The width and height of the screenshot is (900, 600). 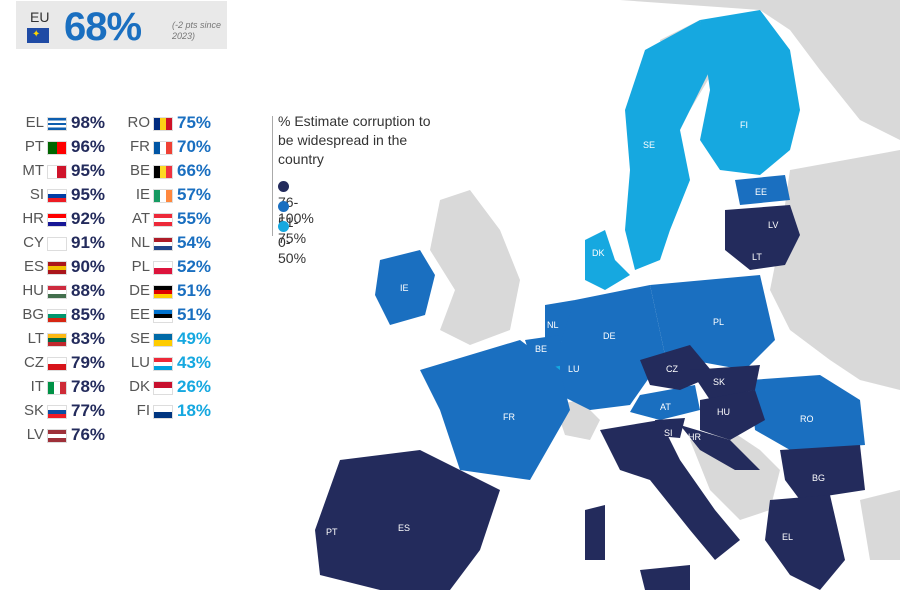 I want to click on country-value: 92%, so click(x=88, y=218).